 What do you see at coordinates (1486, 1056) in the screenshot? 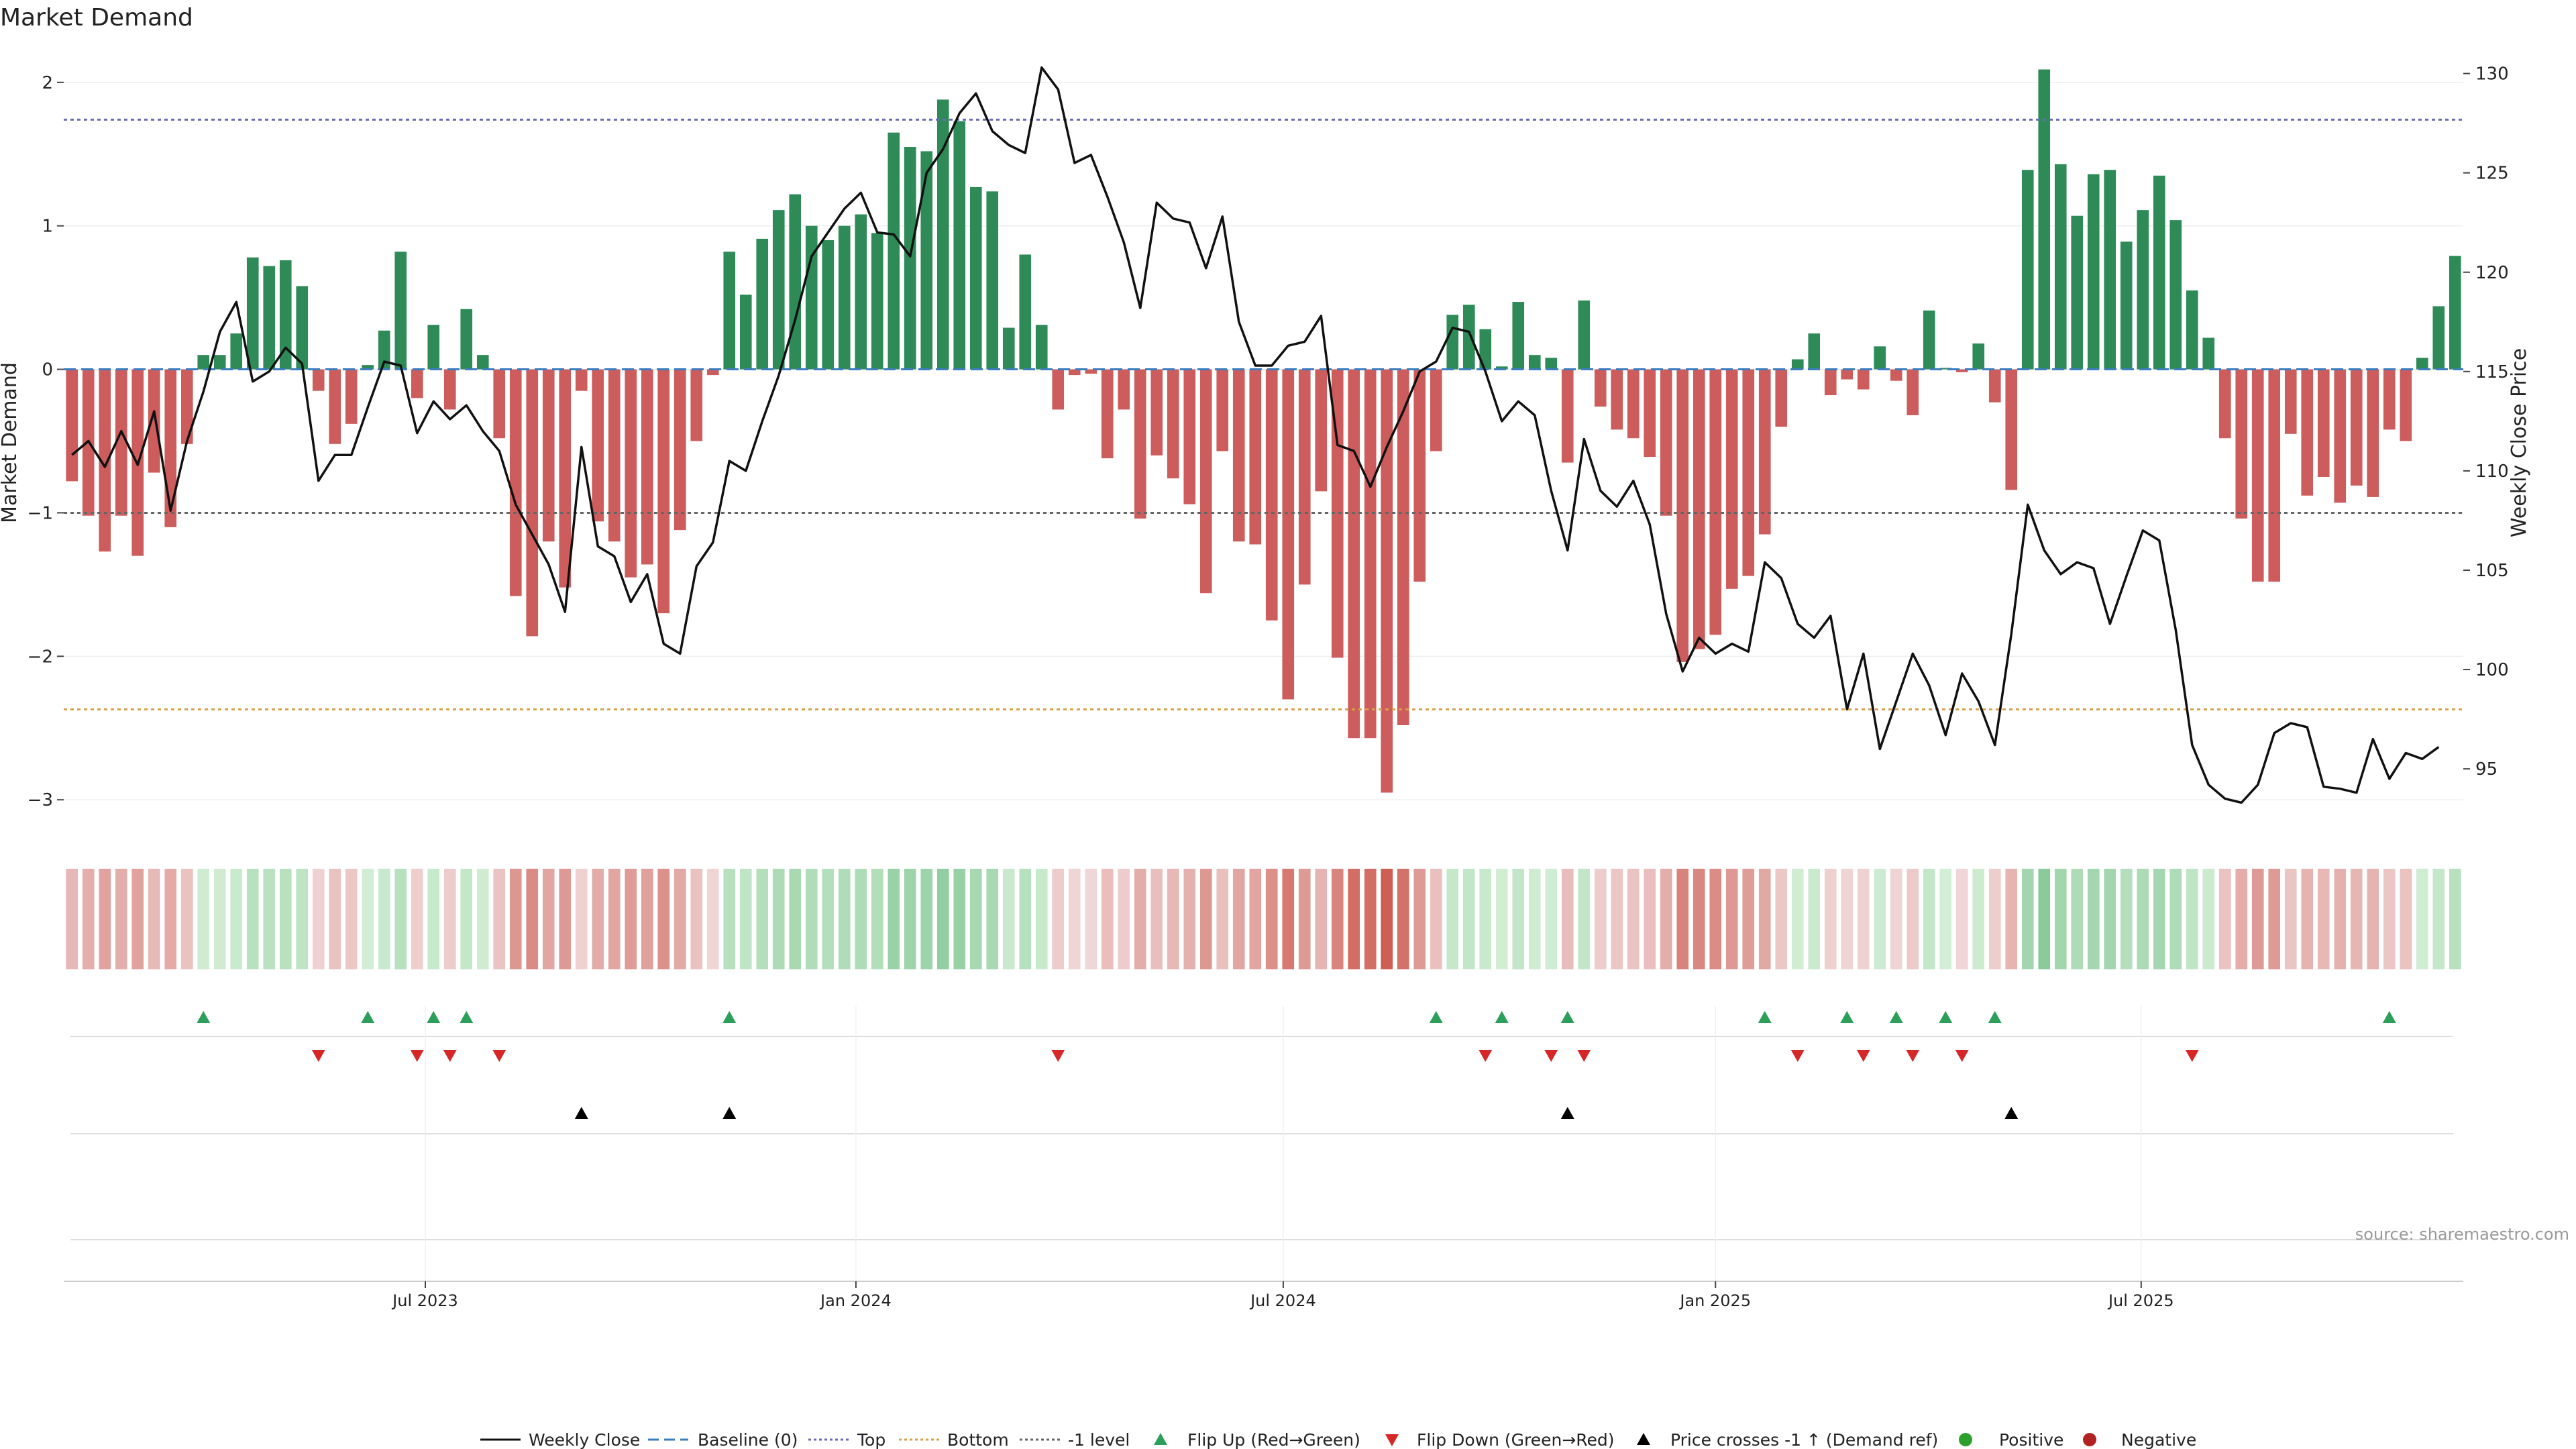
I see `flip-down-marker` at bounding box center [1486, 1056].